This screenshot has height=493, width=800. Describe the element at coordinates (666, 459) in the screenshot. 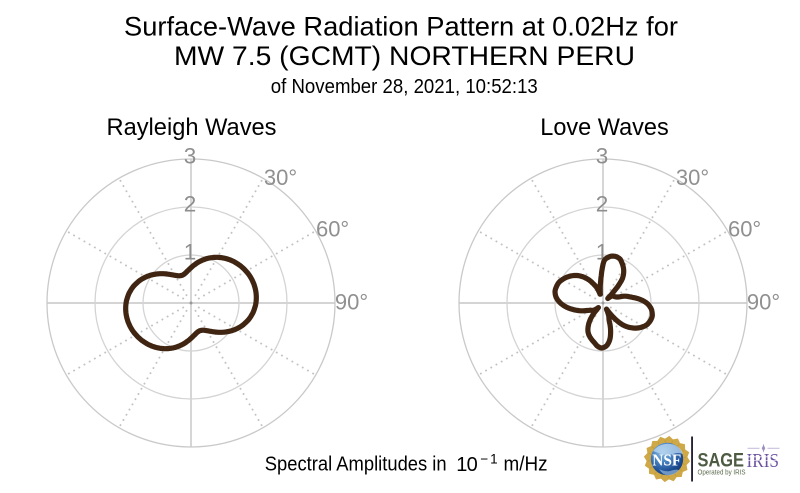

I see `svg-text: NSF` at that location.